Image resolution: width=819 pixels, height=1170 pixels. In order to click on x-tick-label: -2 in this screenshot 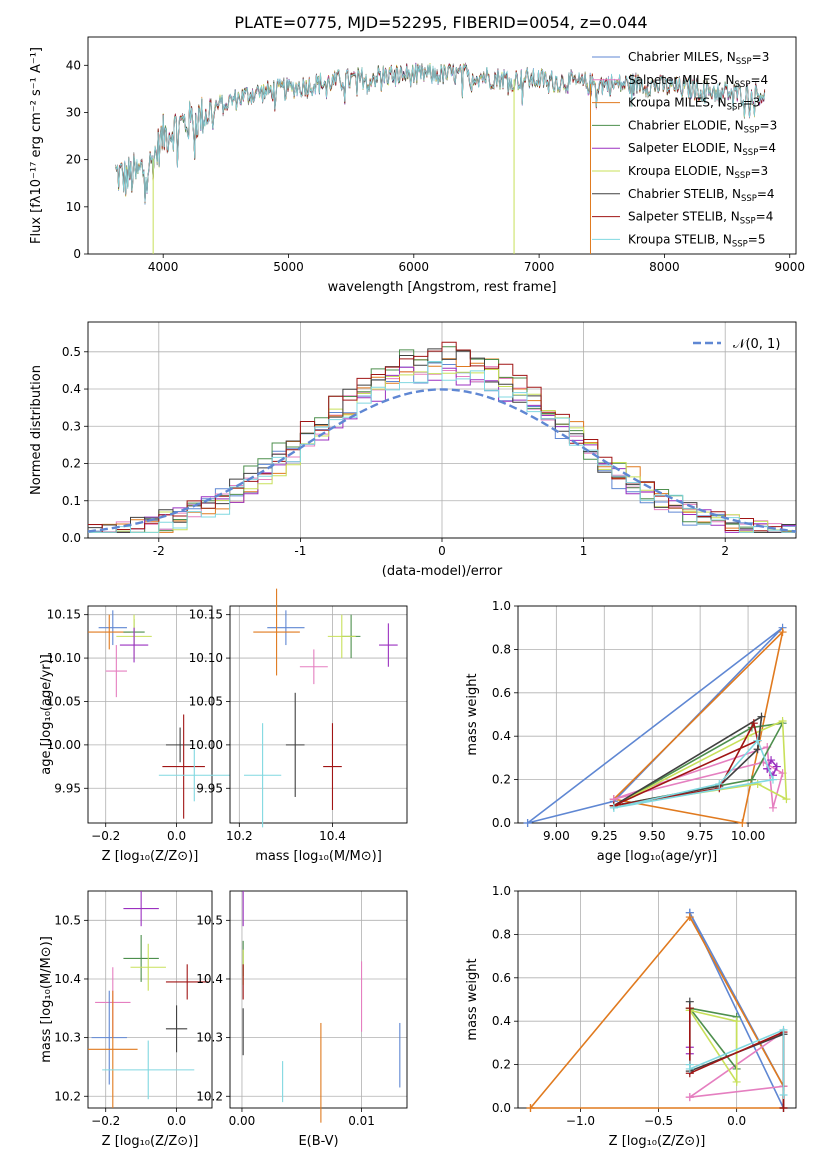, I will do `click(159, 551)`.